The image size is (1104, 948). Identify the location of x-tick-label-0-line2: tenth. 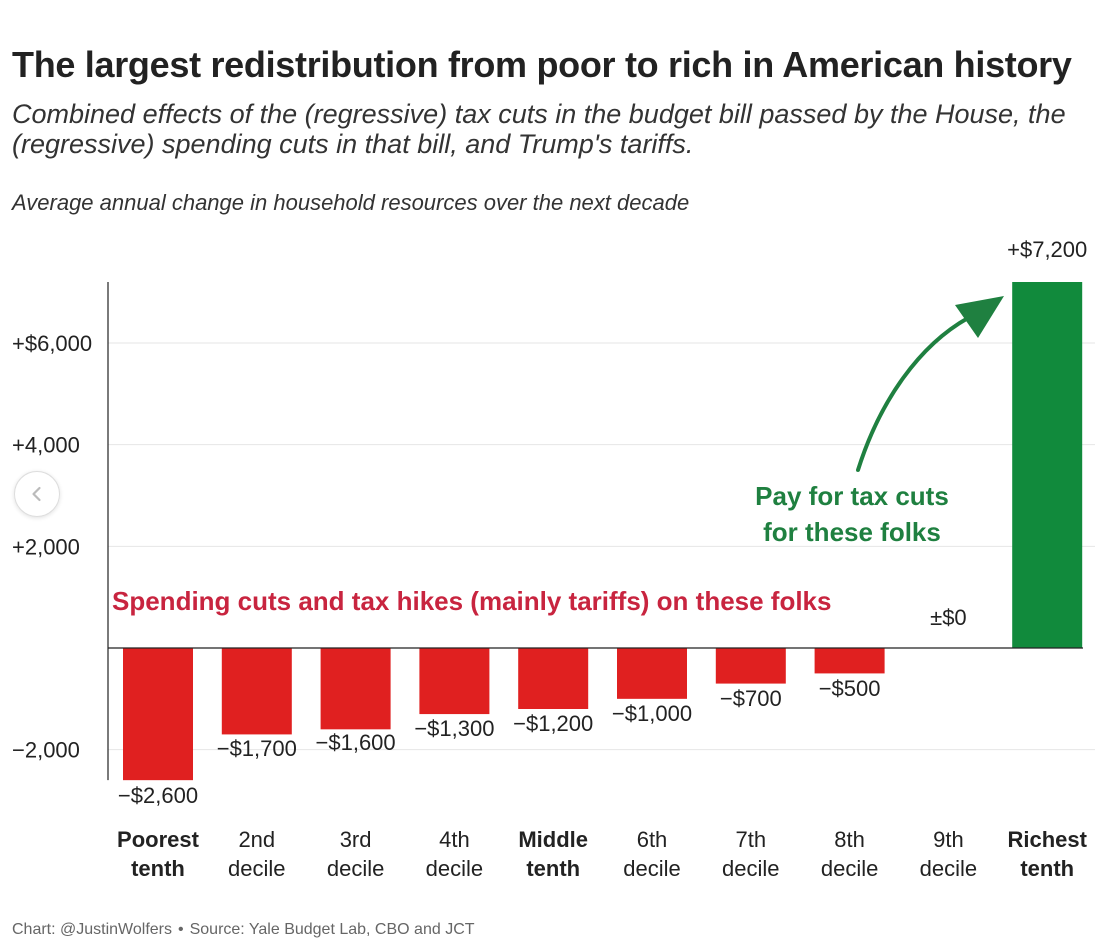
(158, 868).